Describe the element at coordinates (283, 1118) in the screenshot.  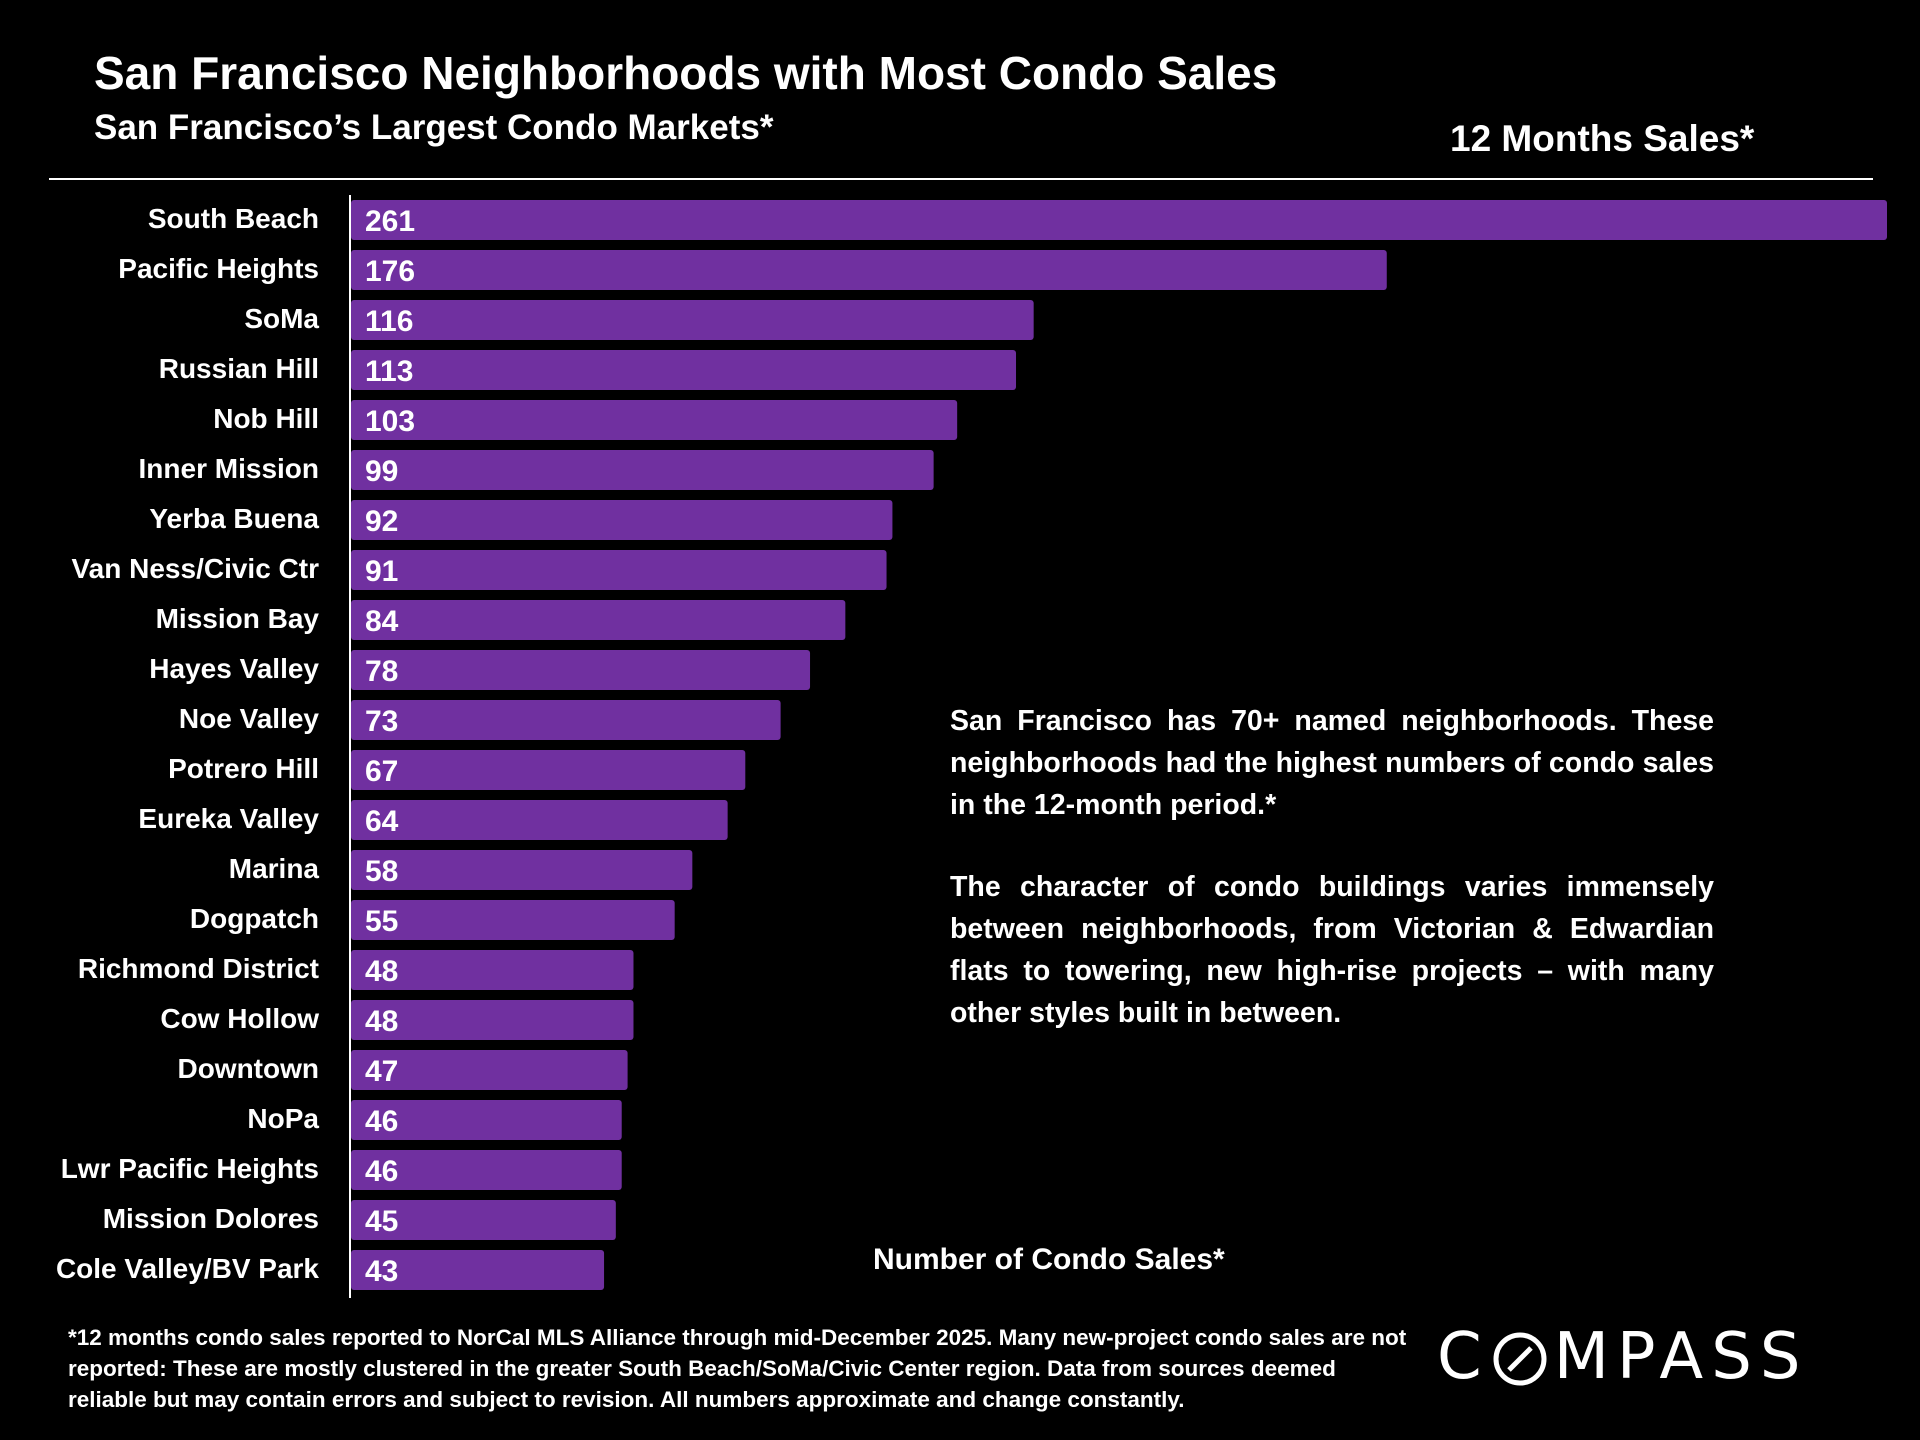
I see `category-label: NoPa` at that location.